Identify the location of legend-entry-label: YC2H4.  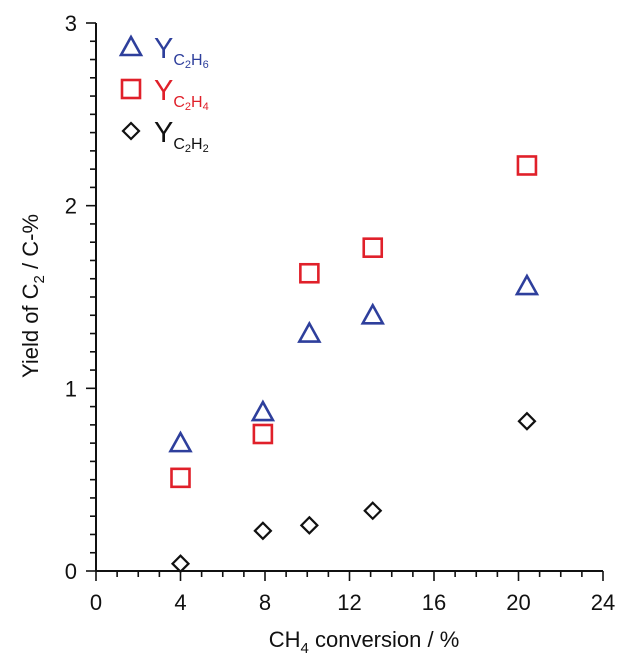
(181, 94).